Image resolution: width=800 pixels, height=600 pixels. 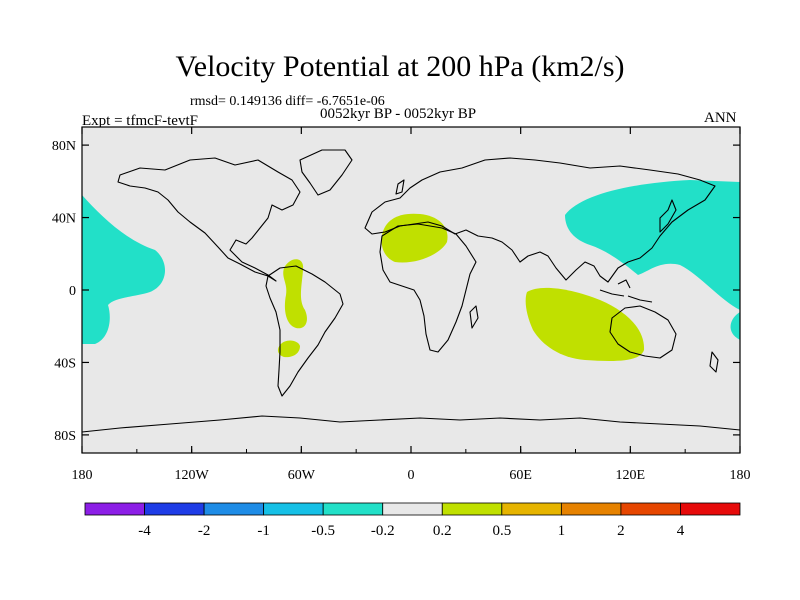 What do you see at coordinates (520, 475) in the screenshot?
I see `x-tick-label: 60E` at bounding box center [520, 475].